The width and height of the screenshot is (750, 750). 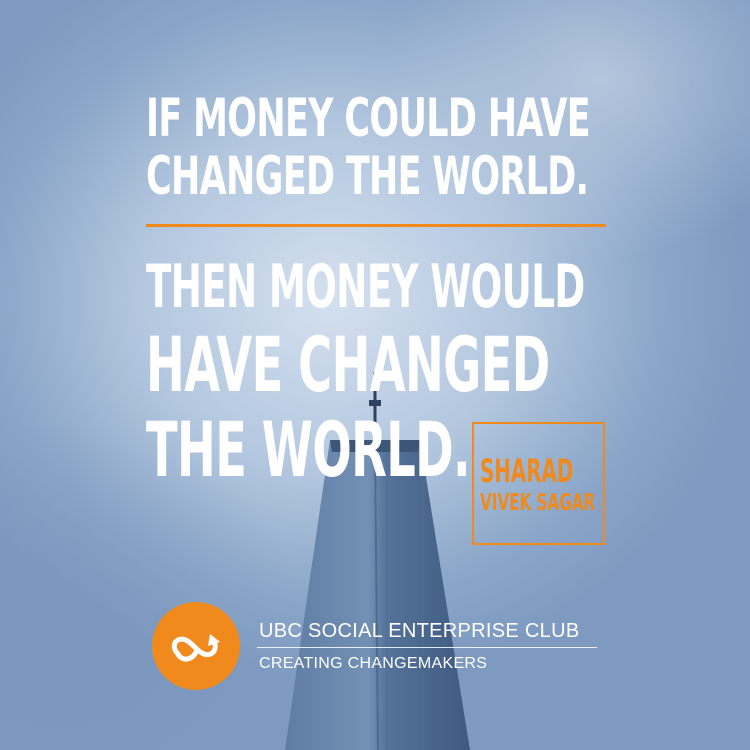 I want to click on infinity-arrow-icon, so click(x=196, y=646).